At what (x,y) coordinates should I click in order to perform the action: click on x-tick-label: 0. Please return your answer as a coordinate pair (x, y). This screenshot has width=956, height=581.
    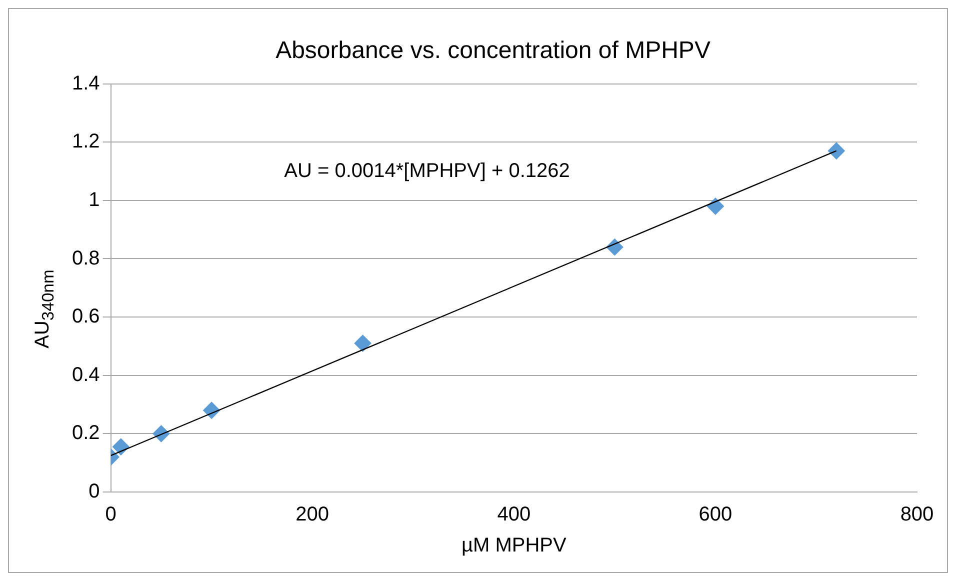
    Looking at the image, I should click on (110, 515).